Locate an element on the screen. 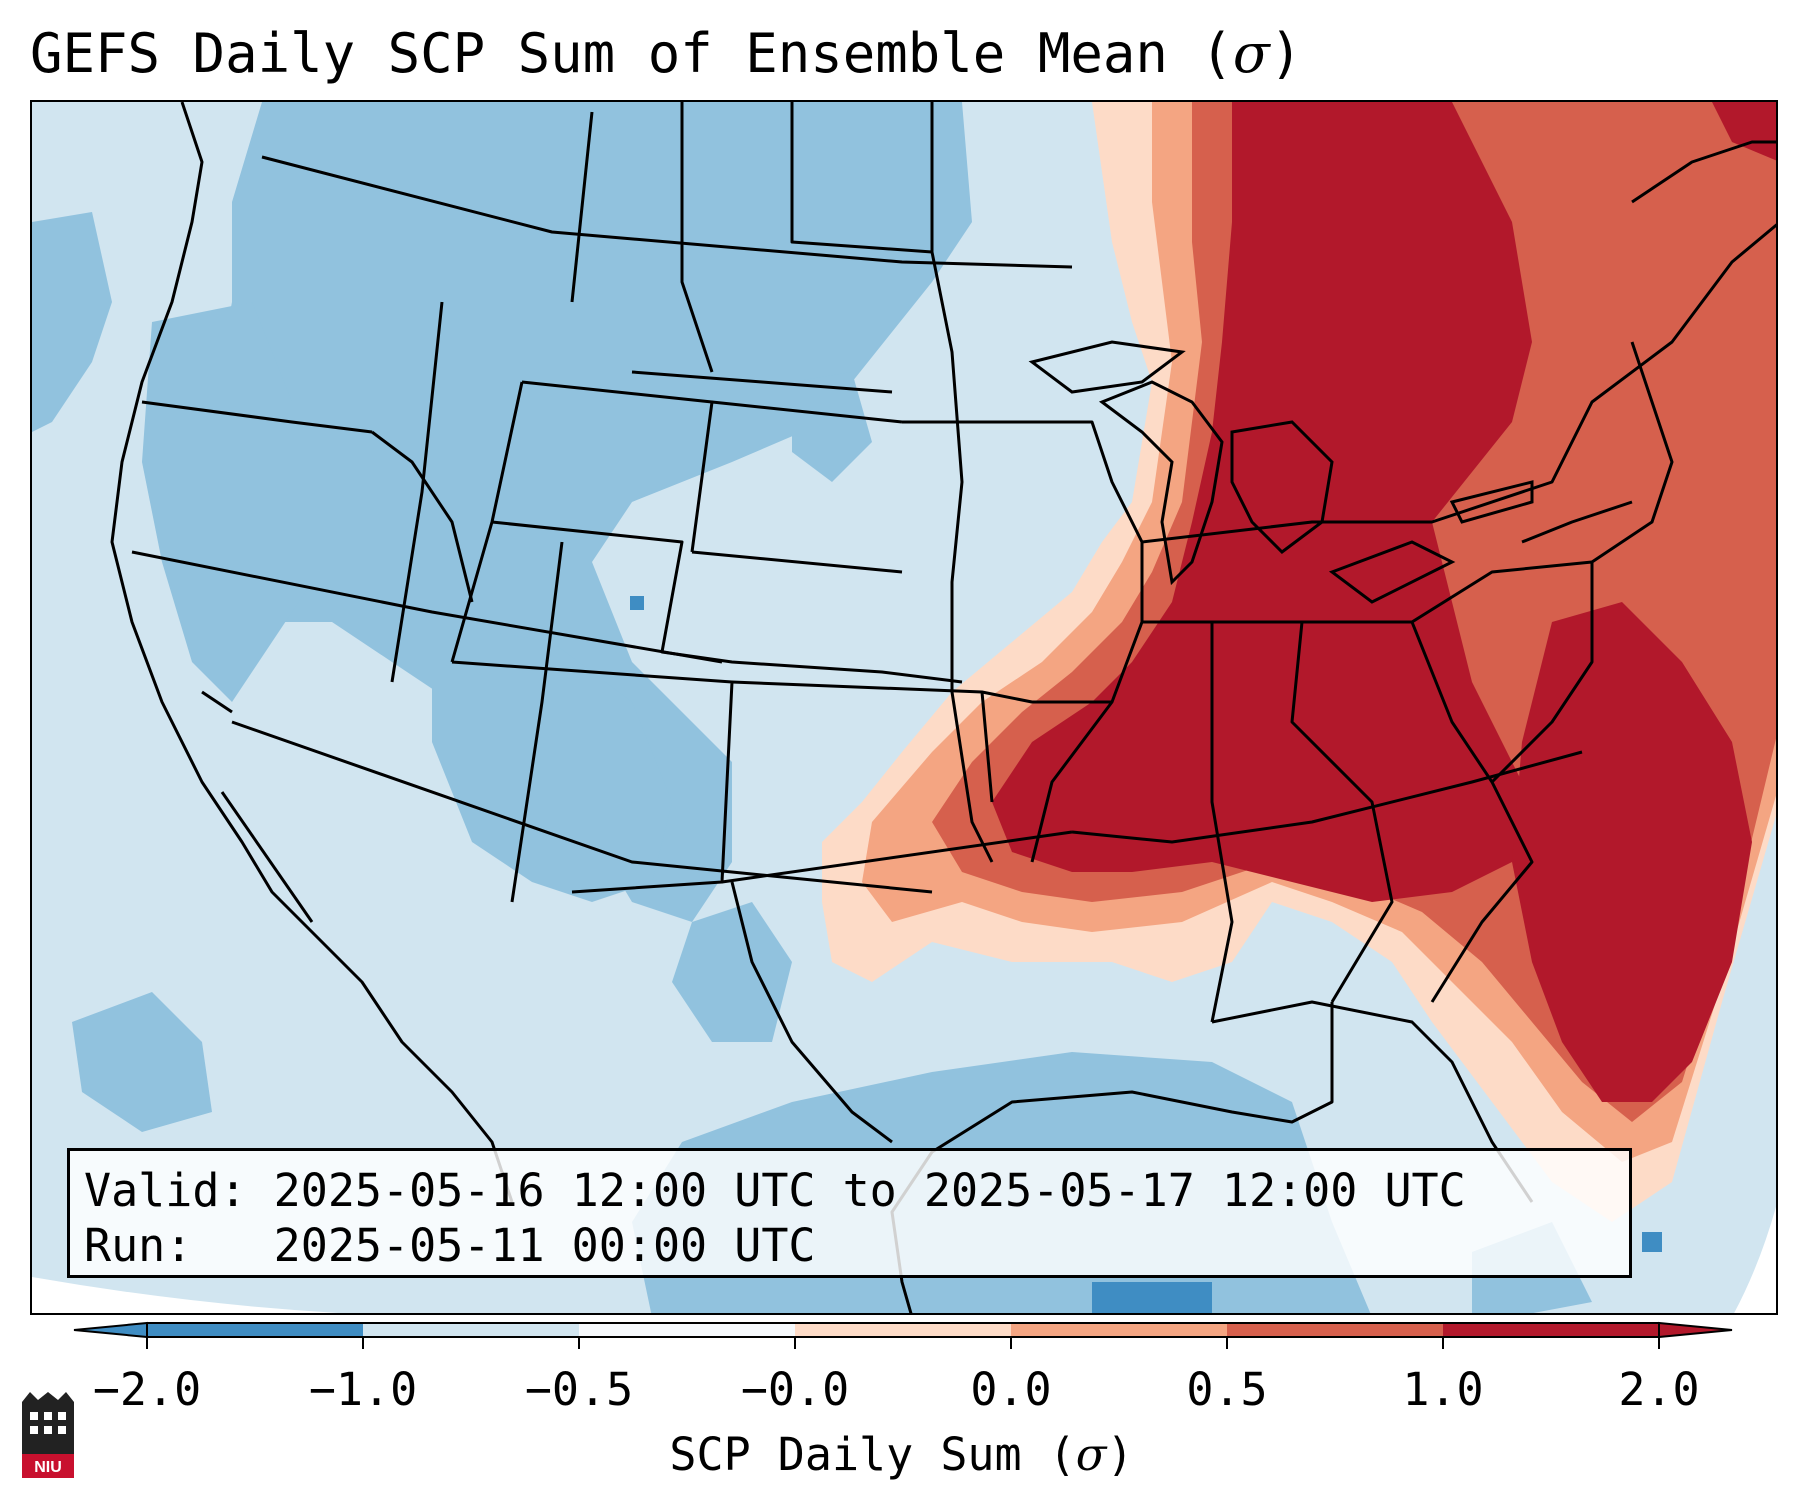 This screenshot has width=1803, height=1506. colorbar-tick-label: 1.0 is located at coordinates (1442, 1389).